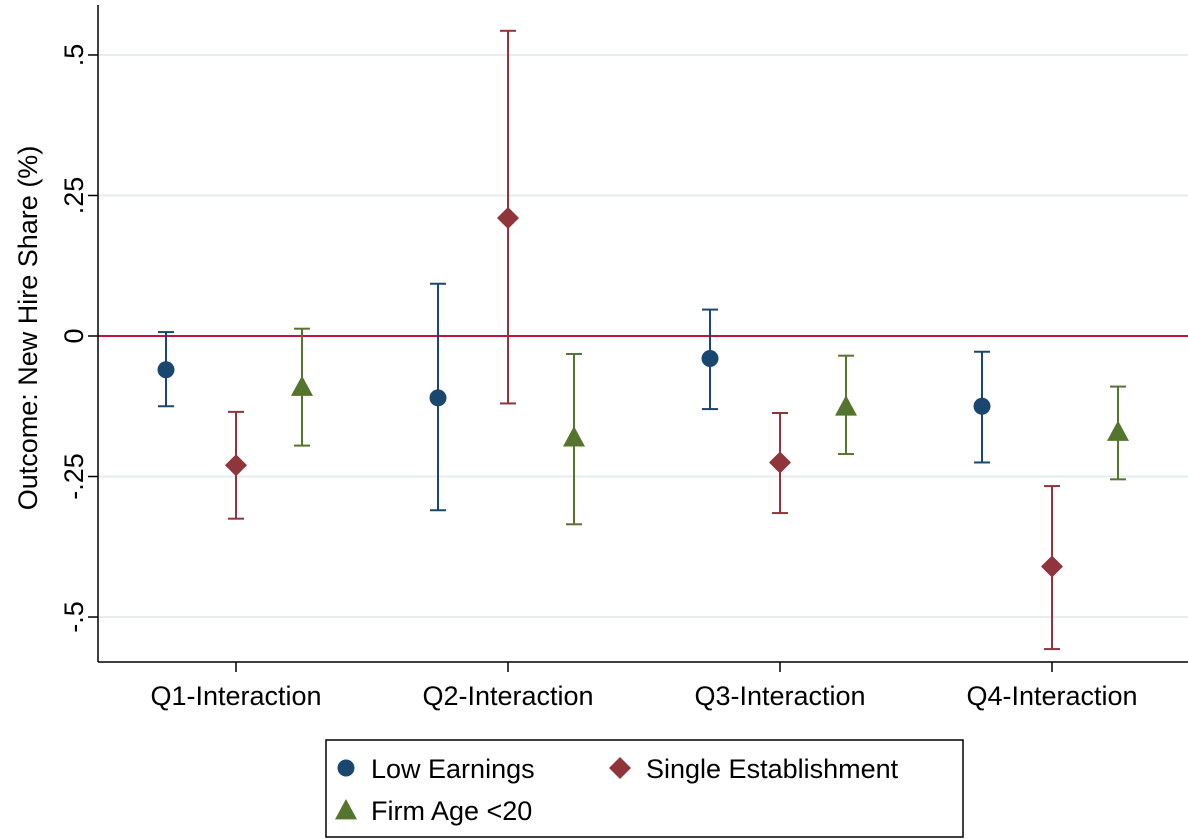 This screenshot has height=839, width=1188. I want to click on legend-label: Single Establishment, so click(772, 769).